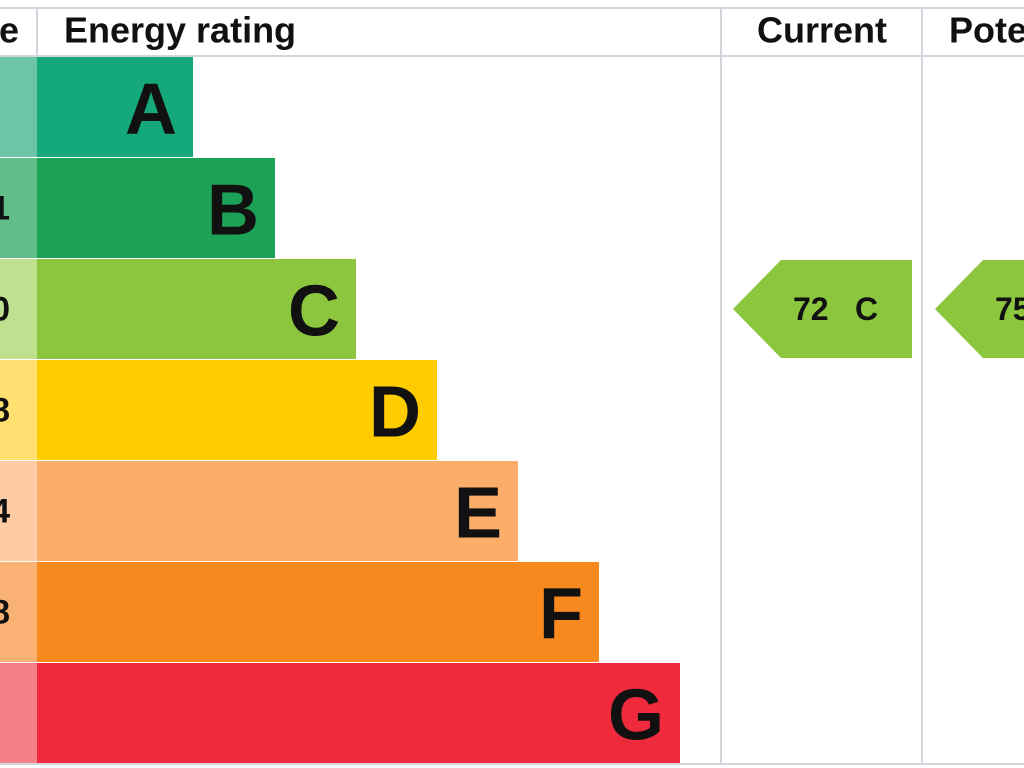  I want to click on score-clip: 81-91, so click(5, 209).